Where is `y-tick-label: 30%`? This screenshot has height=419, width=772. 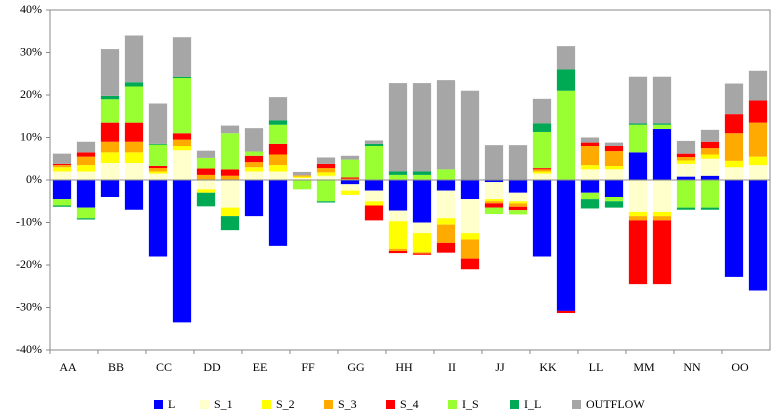 y-tick-label: 30% is located at coordinates (31, 51).